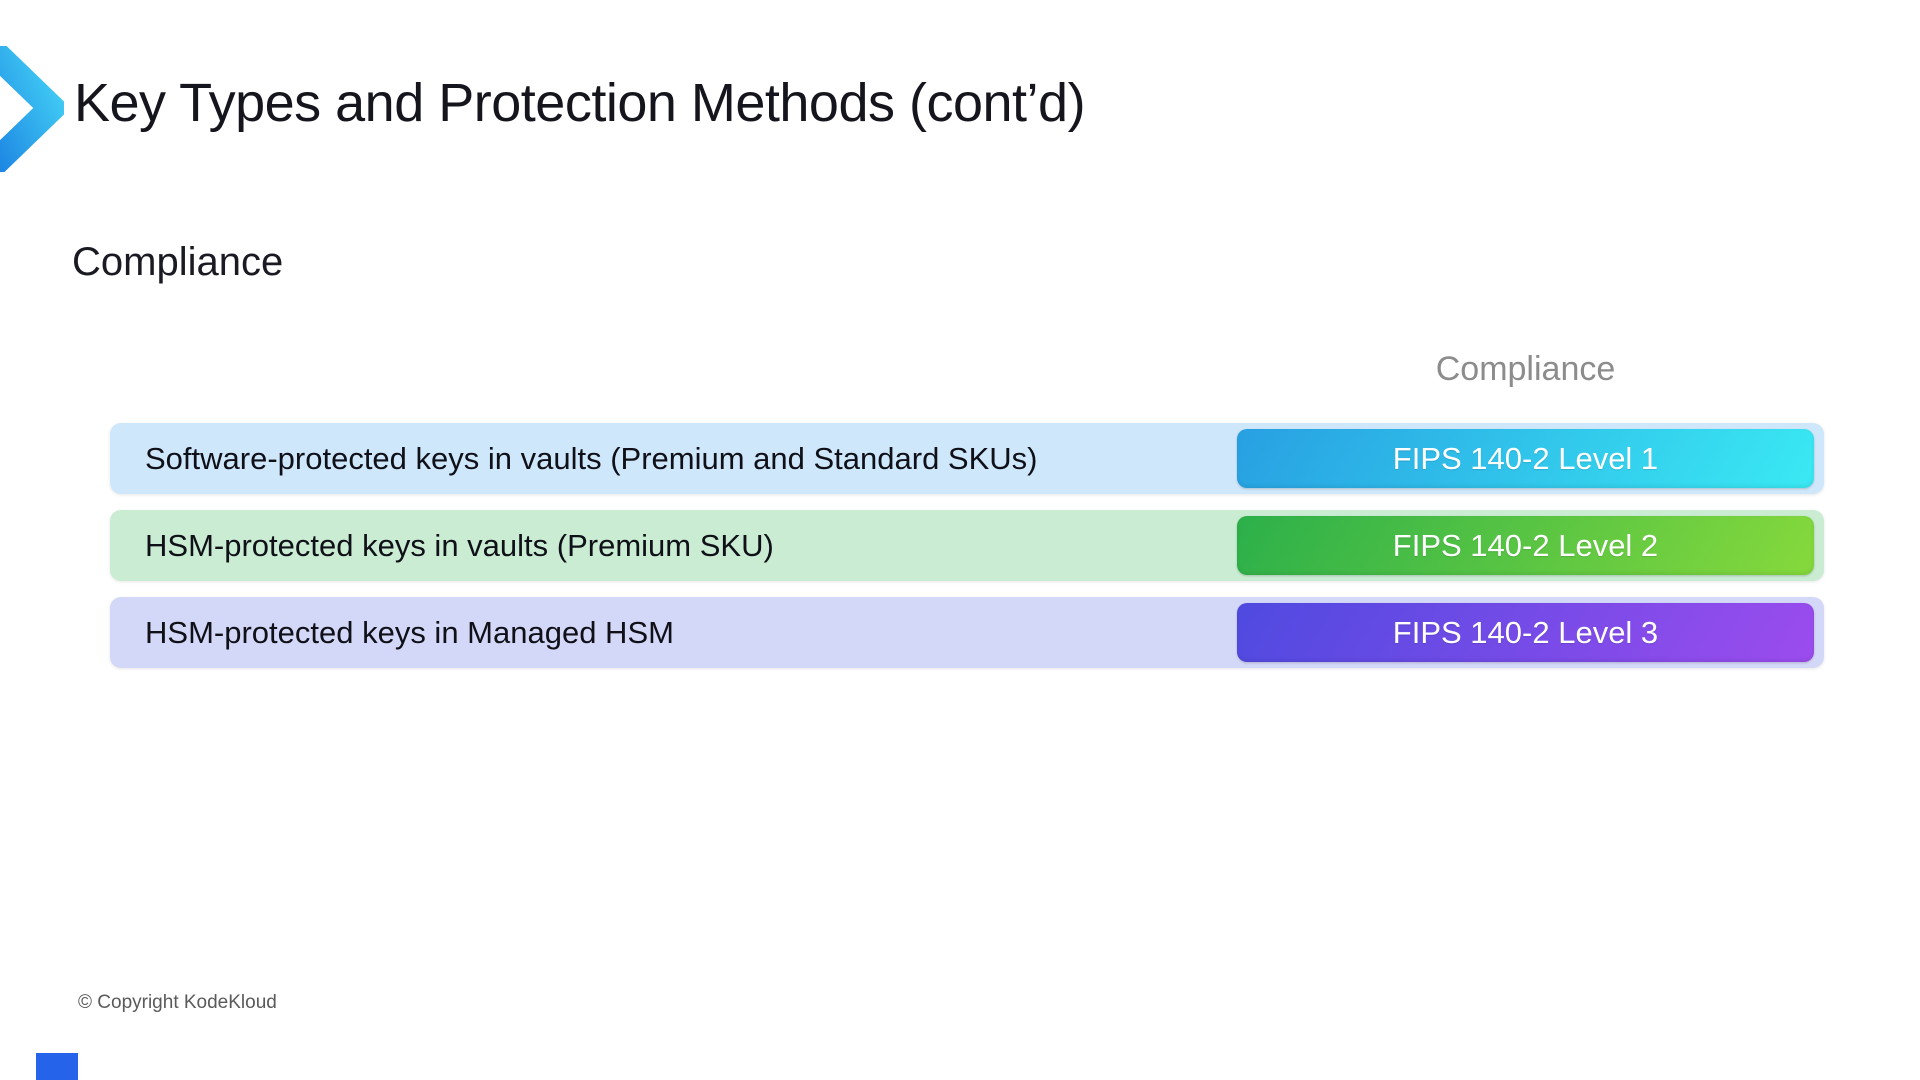 The image size is (1920, 1080). I want to click on compliance-column-header: Compliance, so click(1525, 369).